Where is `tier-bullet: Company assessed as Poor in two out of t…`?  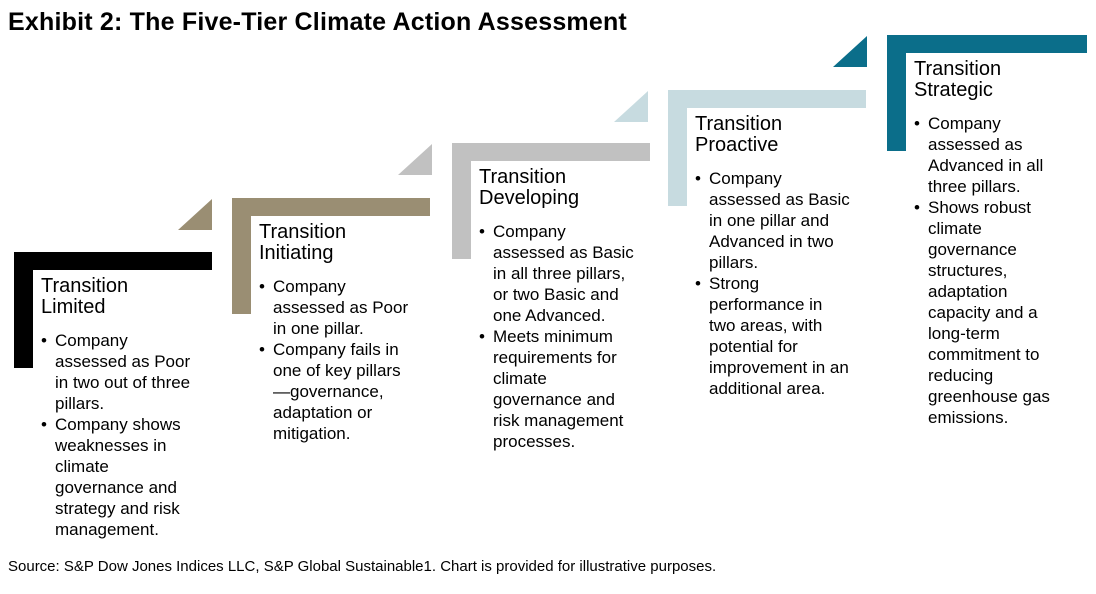 tier-bullet: Company assessed as Poor in two out of t… is located at coordinates (119, 372).